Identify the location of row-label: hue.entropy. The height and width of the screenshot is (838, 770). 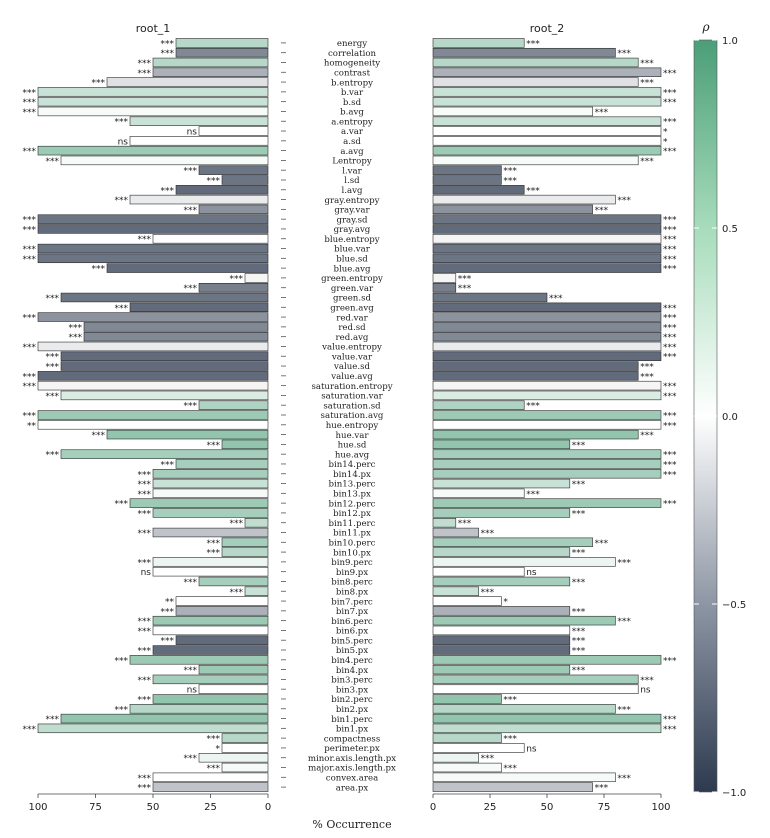
(352, 426).